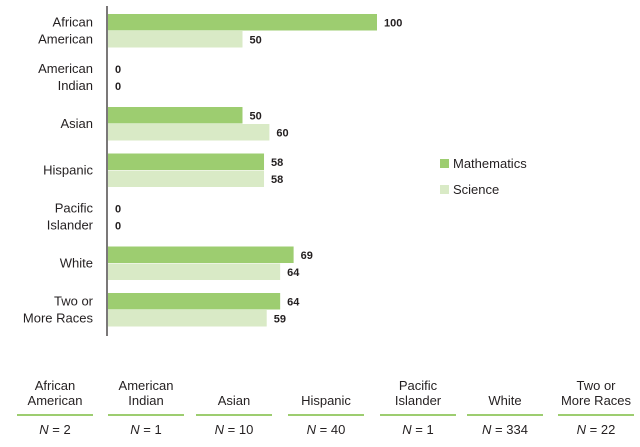 This screenshot has width=640, height=447. What do you see at coordinates (596, 400) in the screenshot?
I see `table-header-line: More Races` at bounding box center [596, 400].